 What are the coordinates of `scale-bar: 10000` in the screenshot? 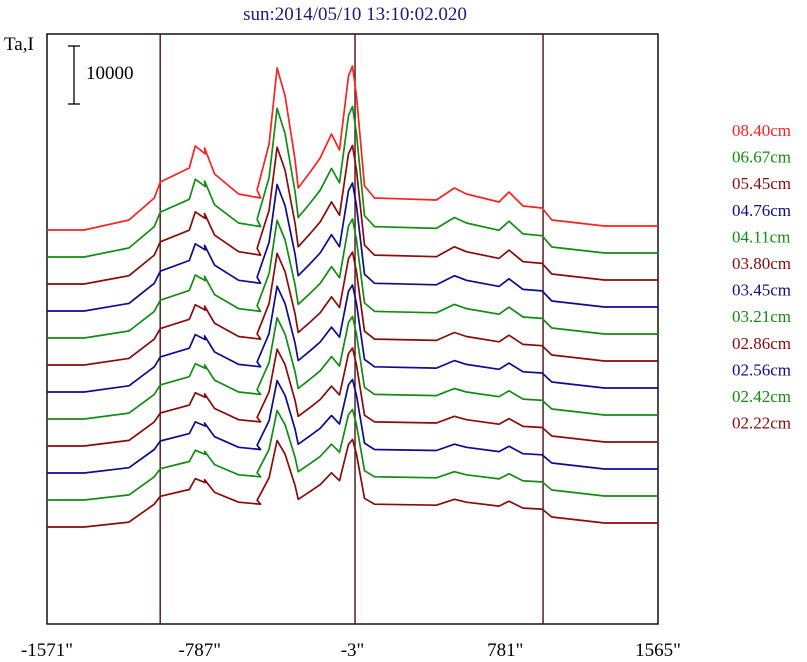 It's located at (101, 75).